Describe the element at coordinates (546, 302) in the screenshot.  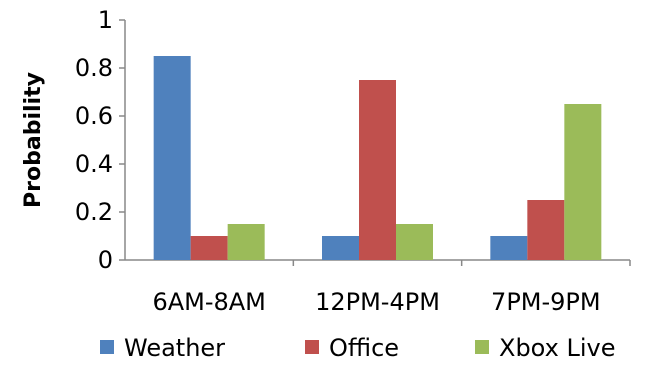
I see `category-label: 7PM-9PM` at that location.